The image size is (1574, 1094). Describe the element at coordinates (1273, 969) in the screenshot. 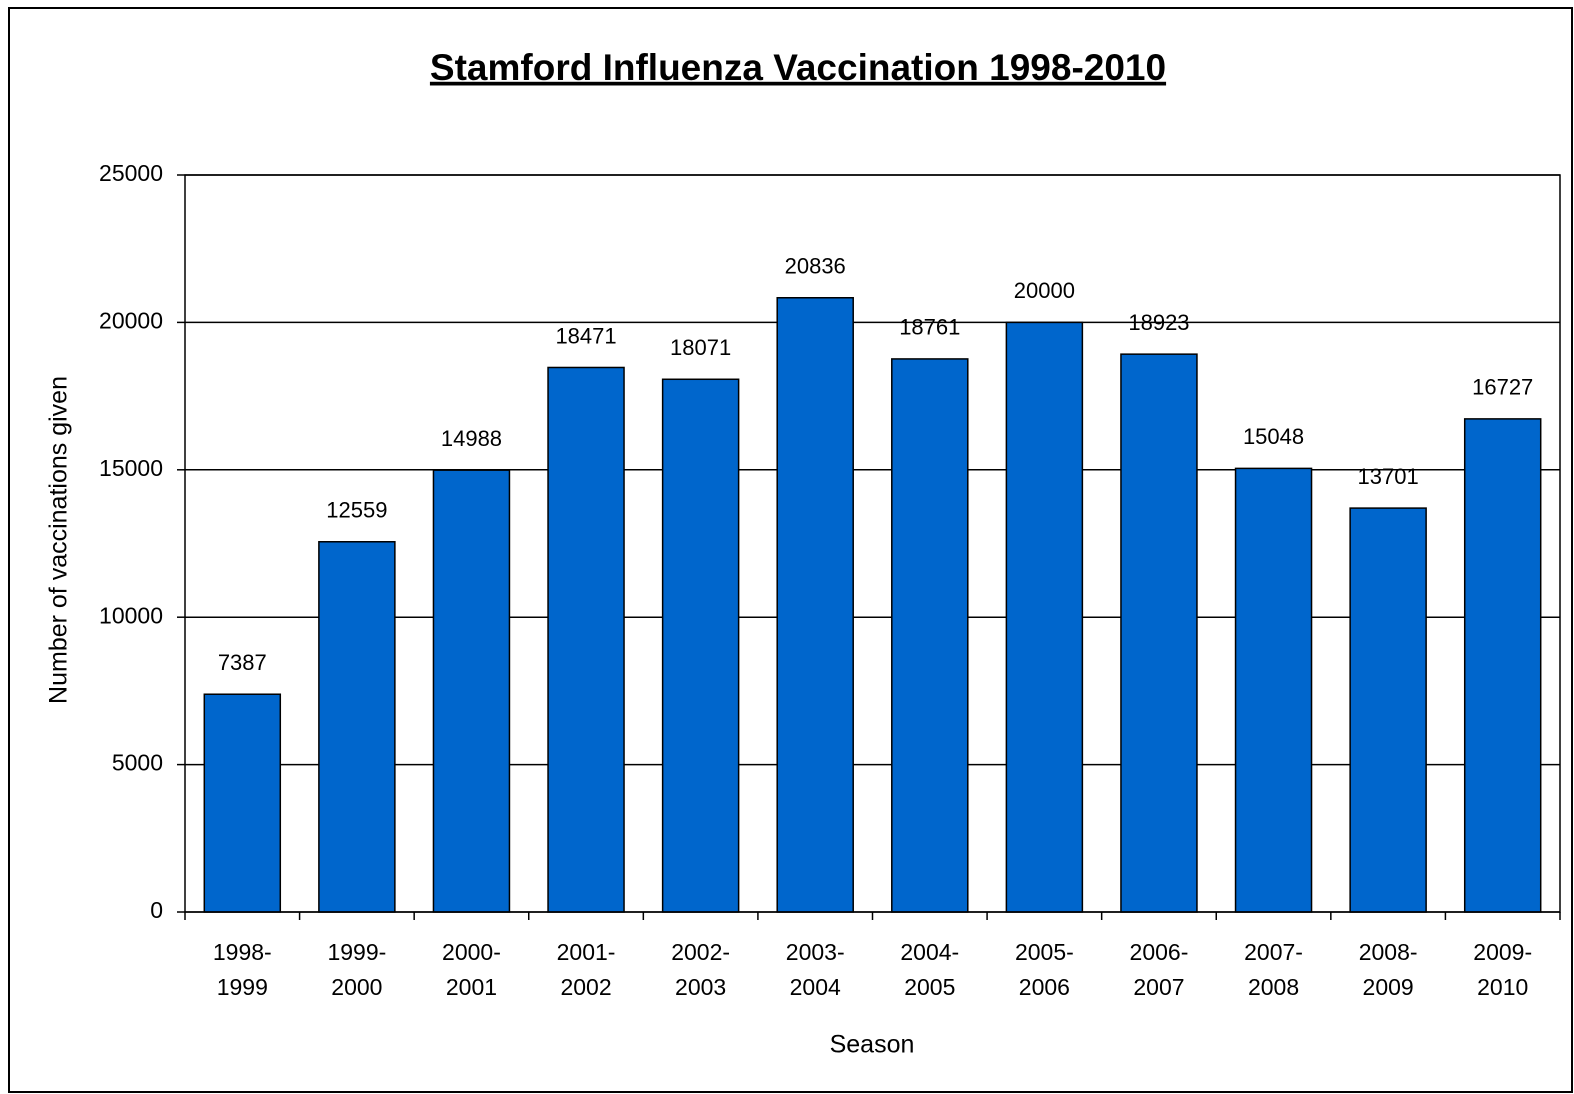

I see `x-tick-label: 2007-2008` at that location.